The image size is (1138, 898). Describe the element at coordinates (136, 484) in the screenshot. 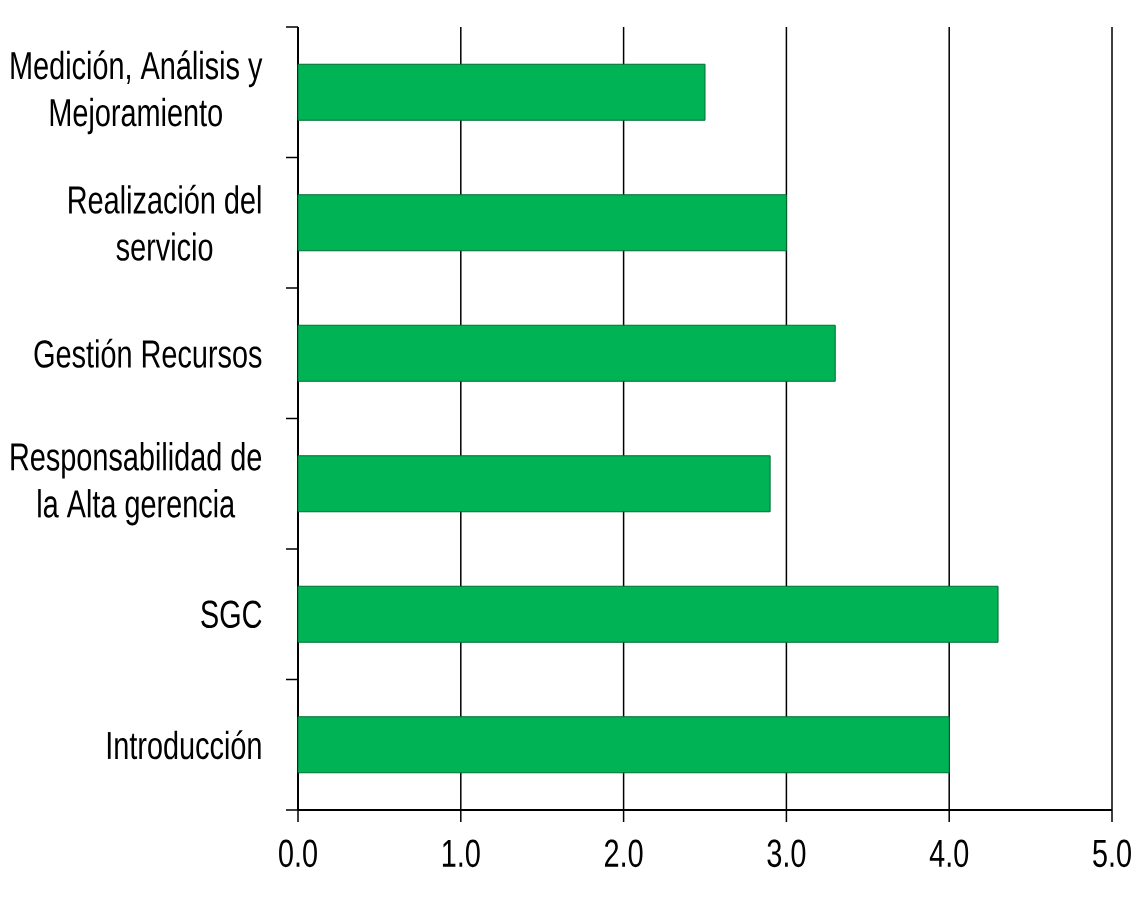

I see `y-tick-label: Responsabilidad de la Alta gerencia` at that location.